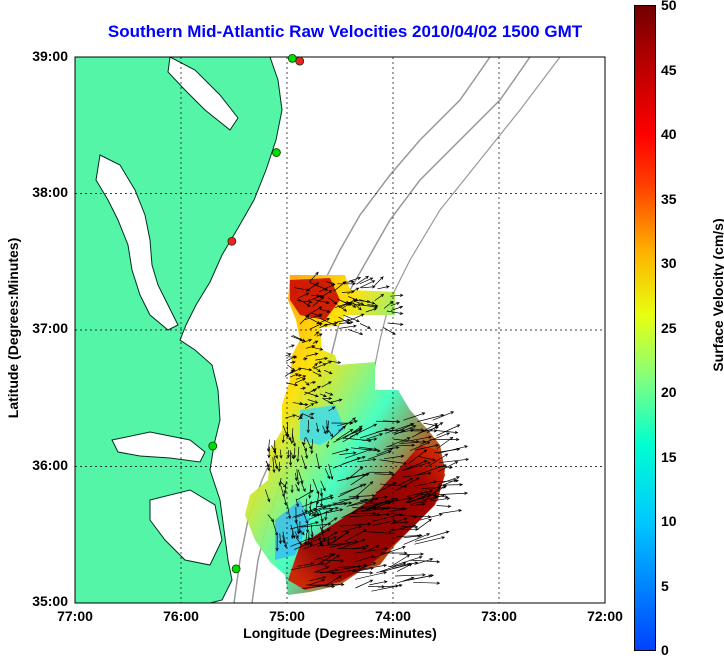  I want to click on colorbar-tick: 35, so click(669, 199).